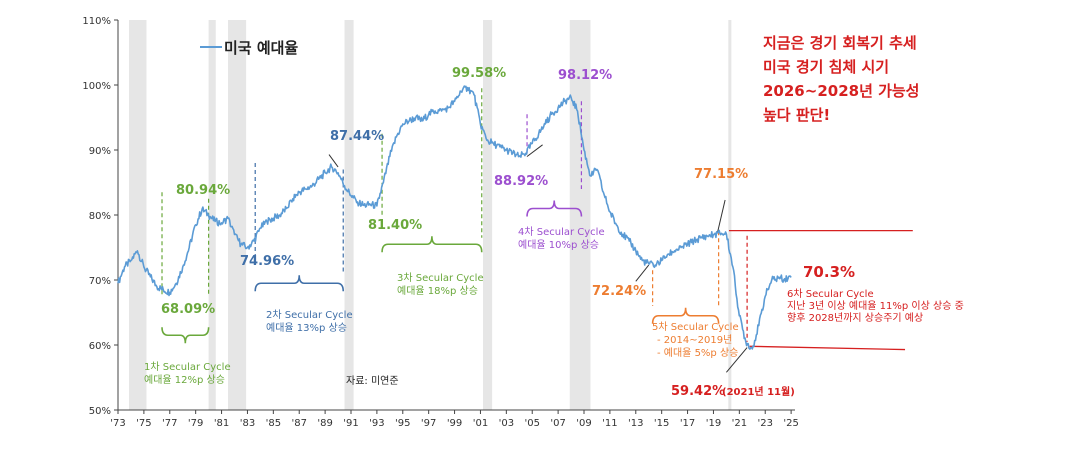 The image size is (1080, 449). What do you see at coordinates (100, 411) in the screenshot?
I see `y-tick-label: 50%` at bounding box center [100, 411].